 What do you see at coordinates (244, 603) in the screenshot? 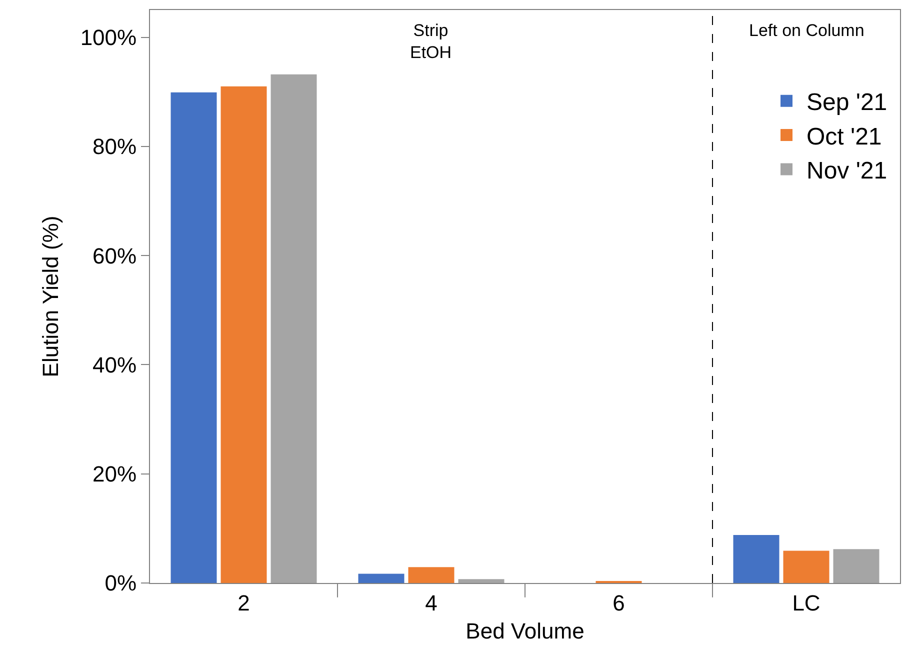
I see `x-tick-label: 2` at bounding box center [244, 603].